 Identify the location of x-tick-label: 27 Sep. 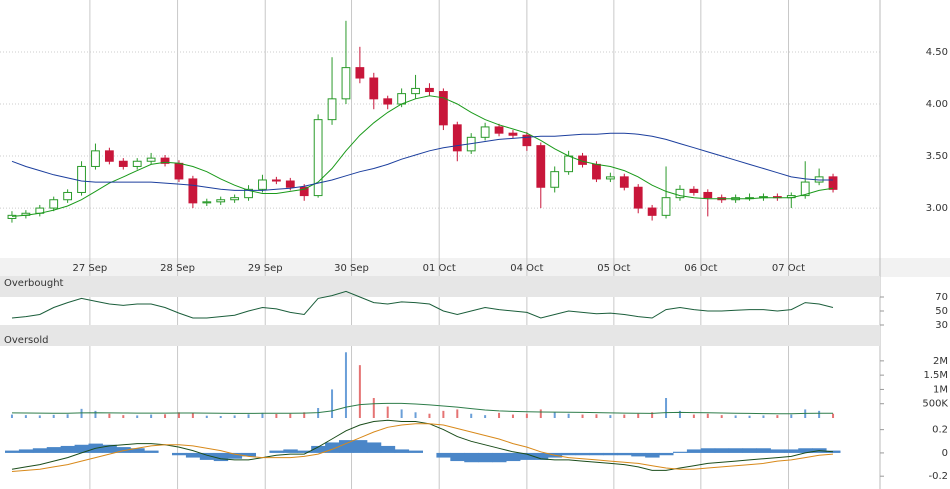
(90, 268).